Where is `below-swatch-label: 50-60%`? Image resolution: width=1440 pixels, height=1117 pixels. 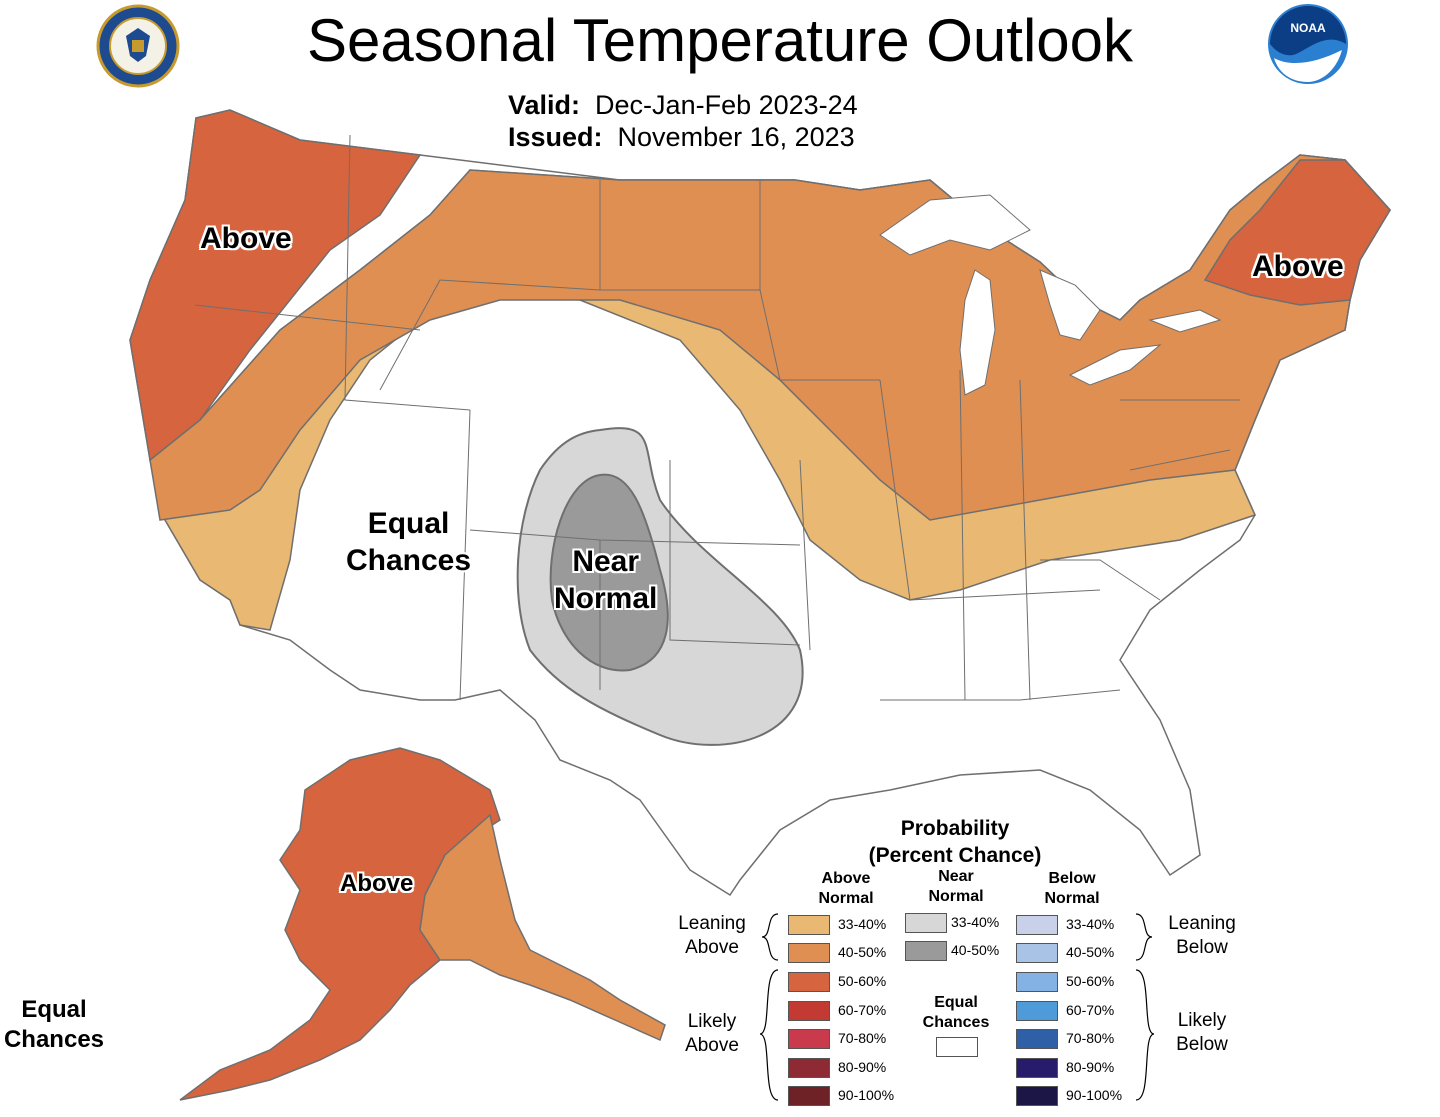 below-swatch-label: 50-60% is located at coordinates (1090, 981).